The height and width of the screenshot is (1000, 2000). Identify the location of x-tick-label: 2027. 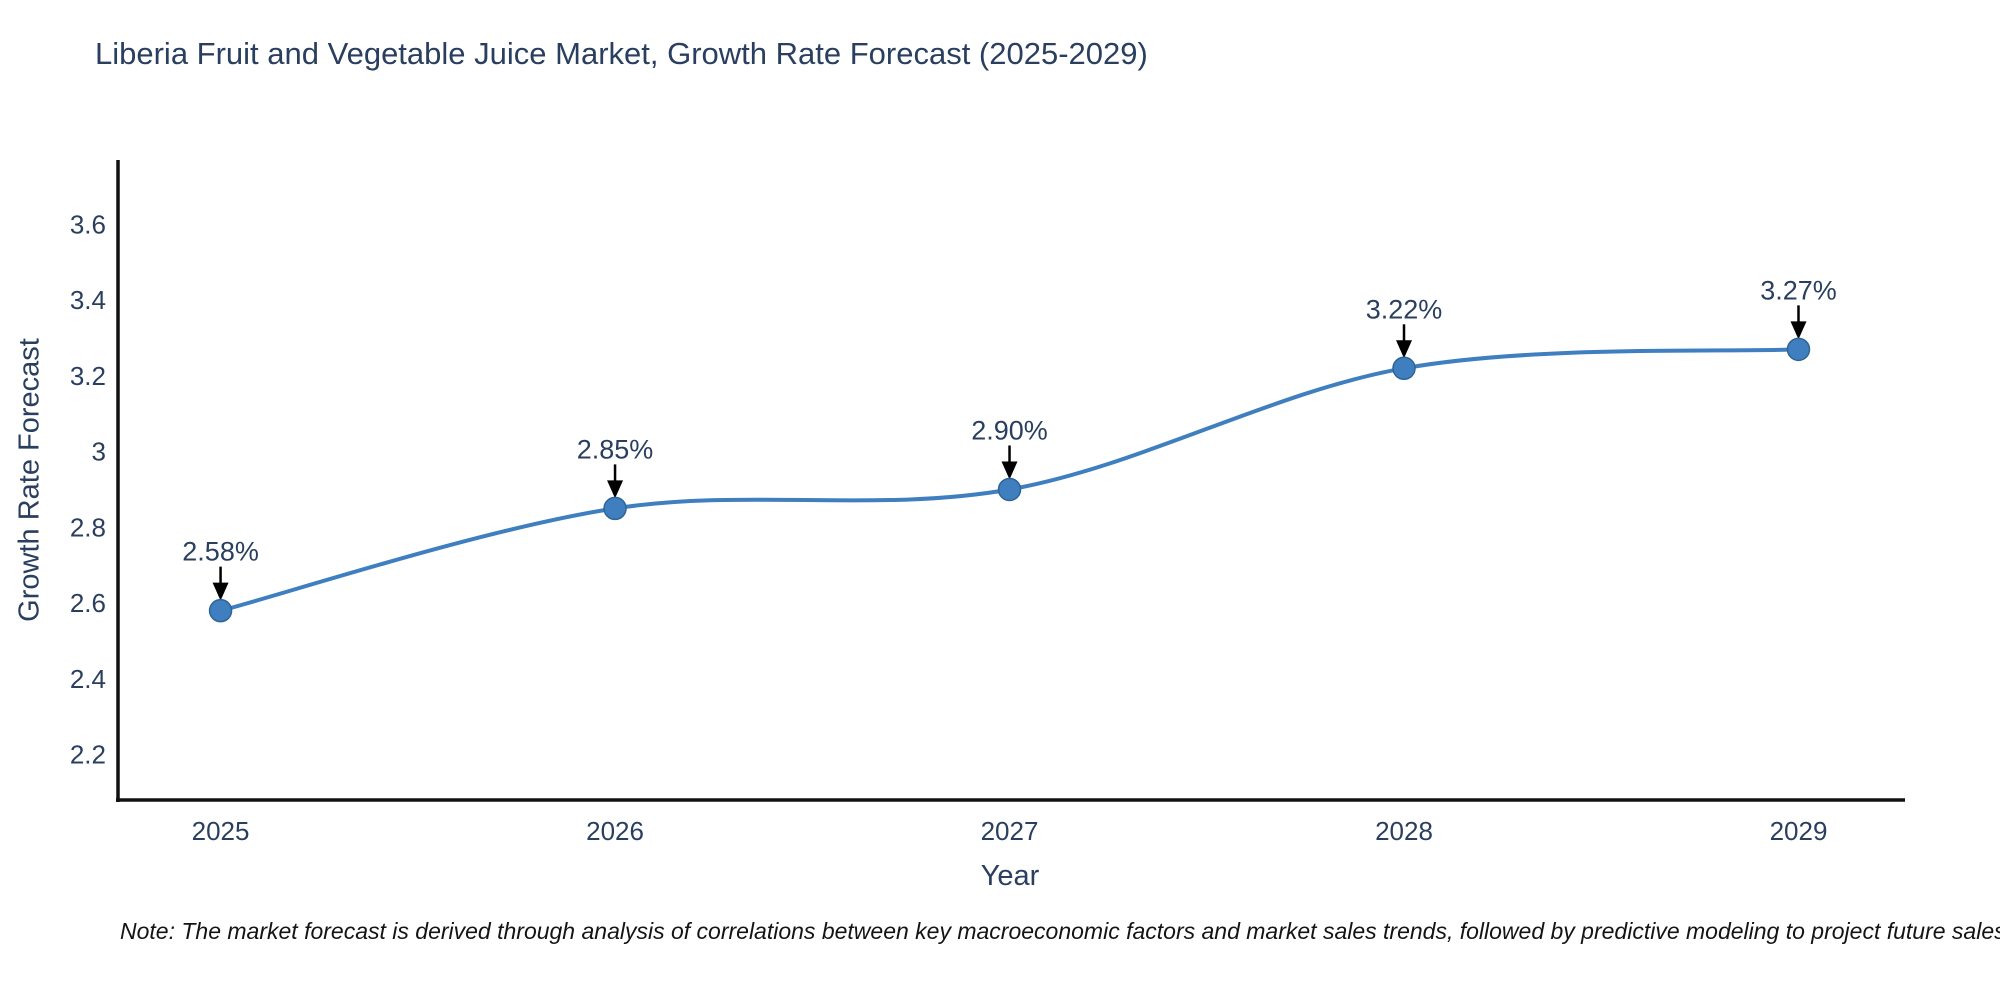
(1010, 831).